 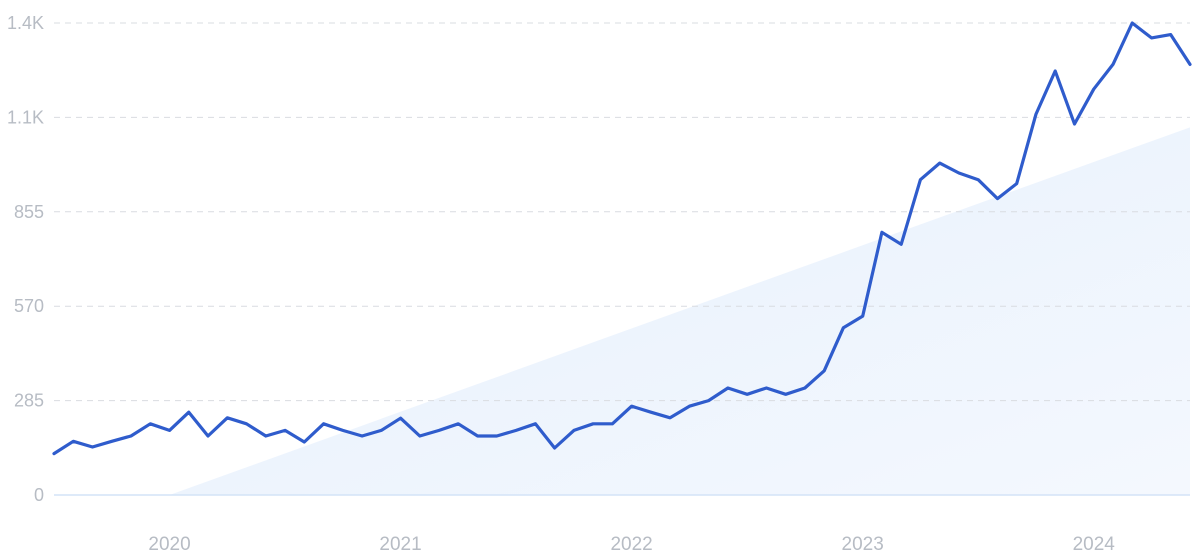 I want to click on y-tick-label: 0, so click(x=39, y=495).